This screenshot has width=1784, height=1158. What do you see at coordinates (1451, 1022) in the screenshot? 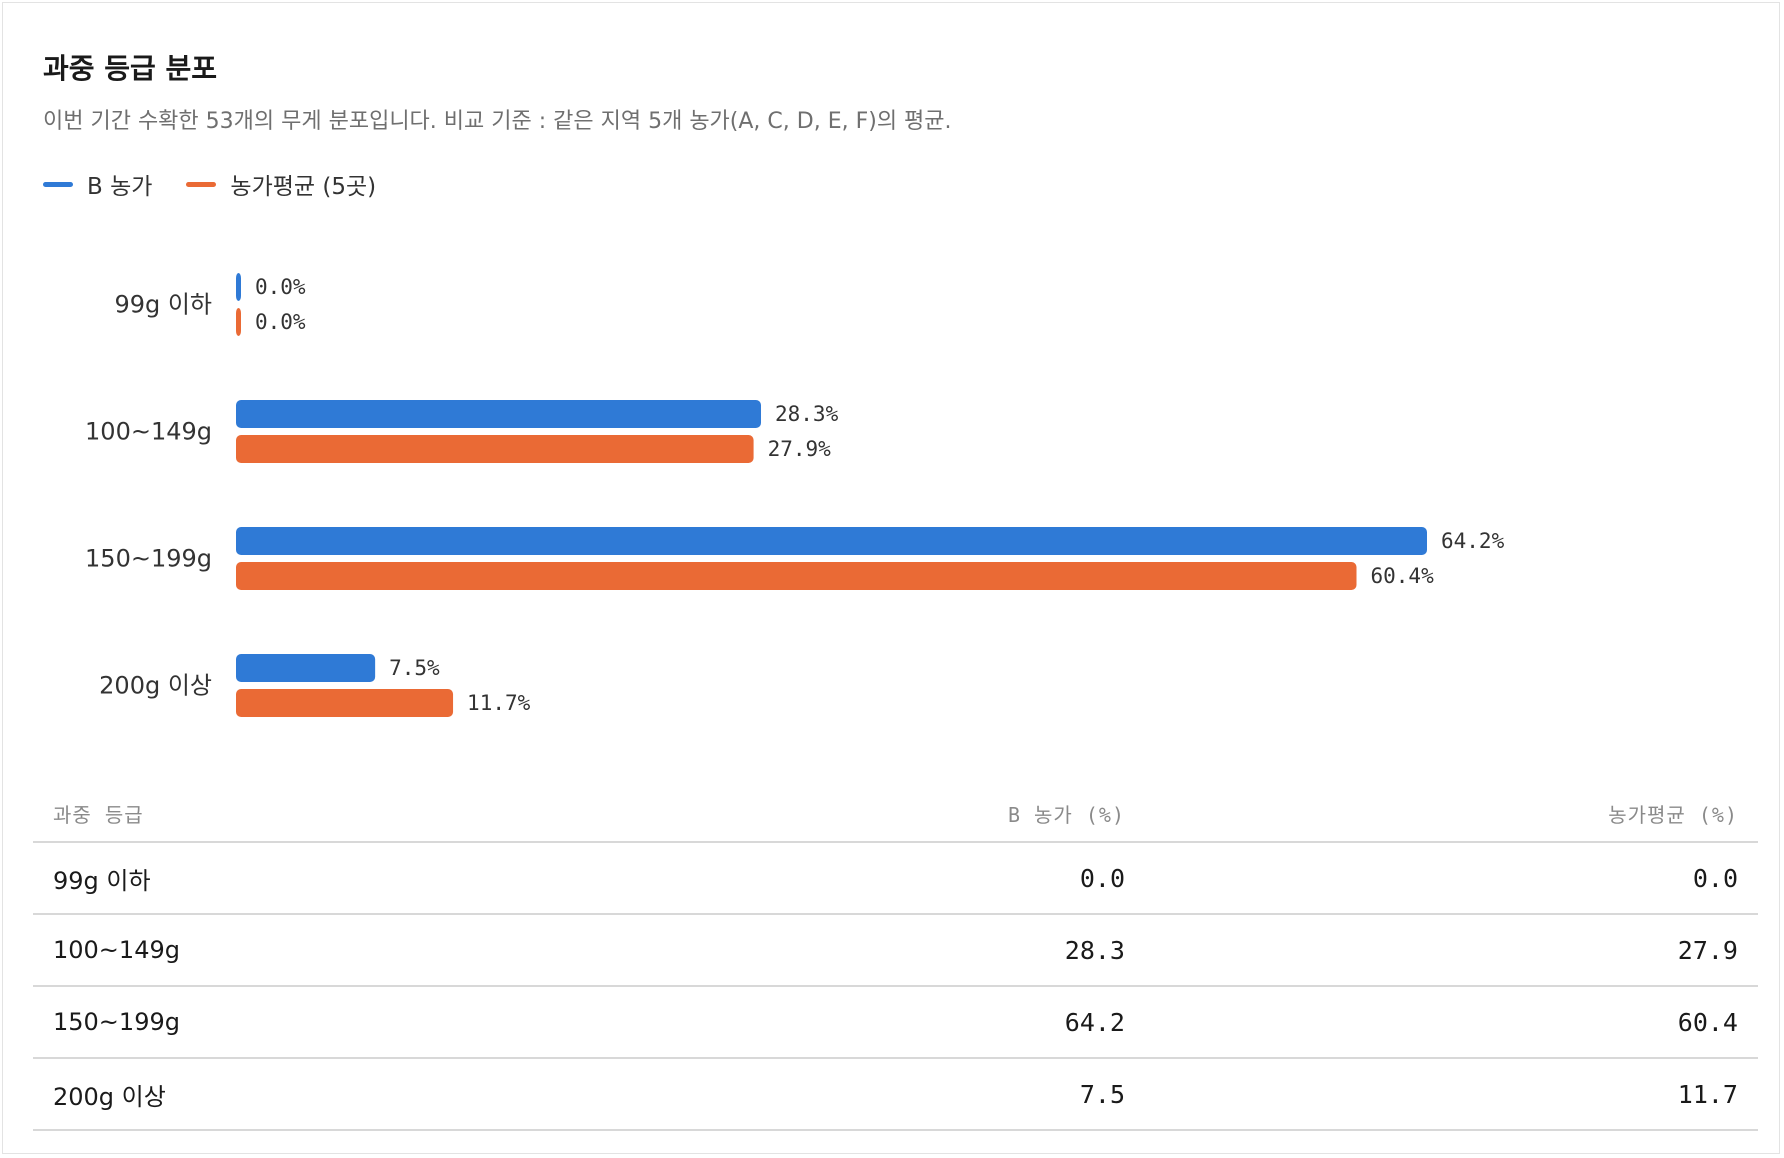
I see `cell-average: 60.4` at bounding box center [1451, 1022].